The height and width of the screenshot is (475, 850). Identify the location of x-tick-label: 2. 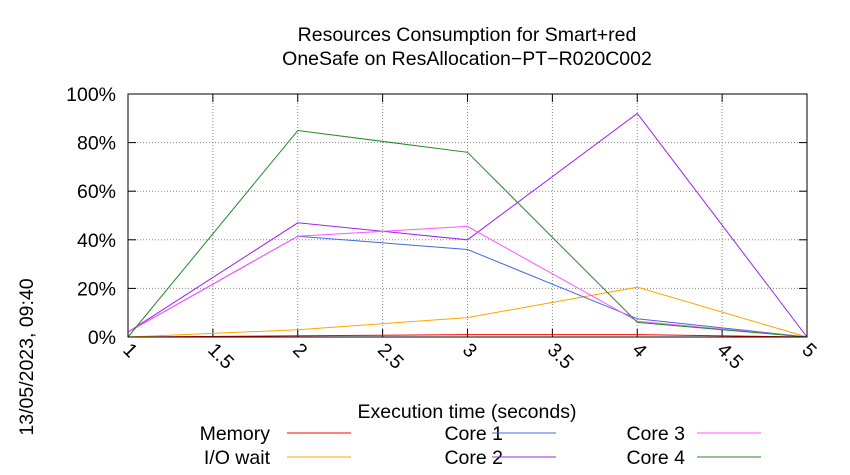
(299, 350).